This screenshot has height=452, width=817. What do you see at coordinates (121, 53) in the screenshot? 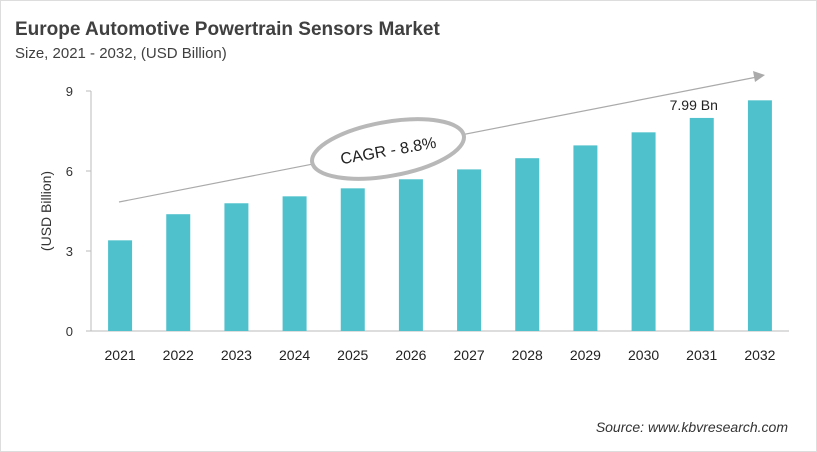
I see `chart-subtitle: Size, 2021 - 2032, (USD Billion)` at bounding box center [121, 53].